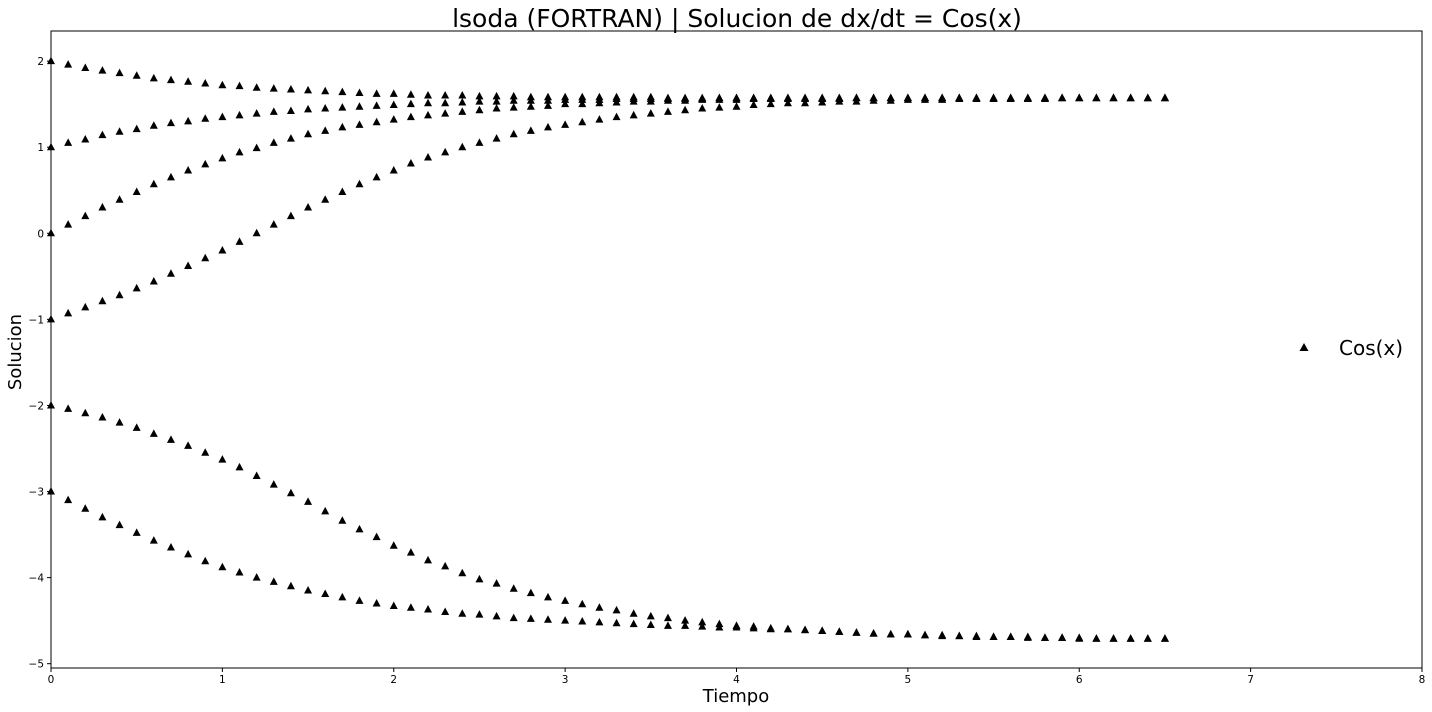  I want to click on x-tick-label: 7, so click(1250, 680).